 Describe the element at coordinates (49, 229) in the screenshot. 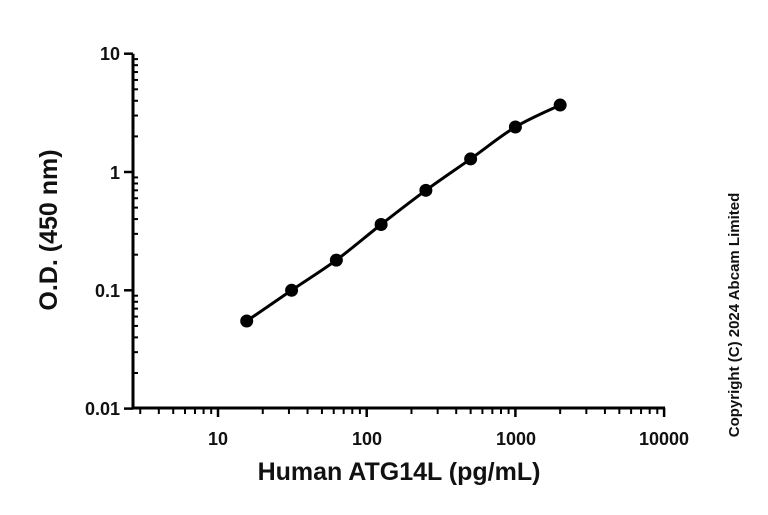

I see `y-axis-title: O.D. (450 nm)` at that location.